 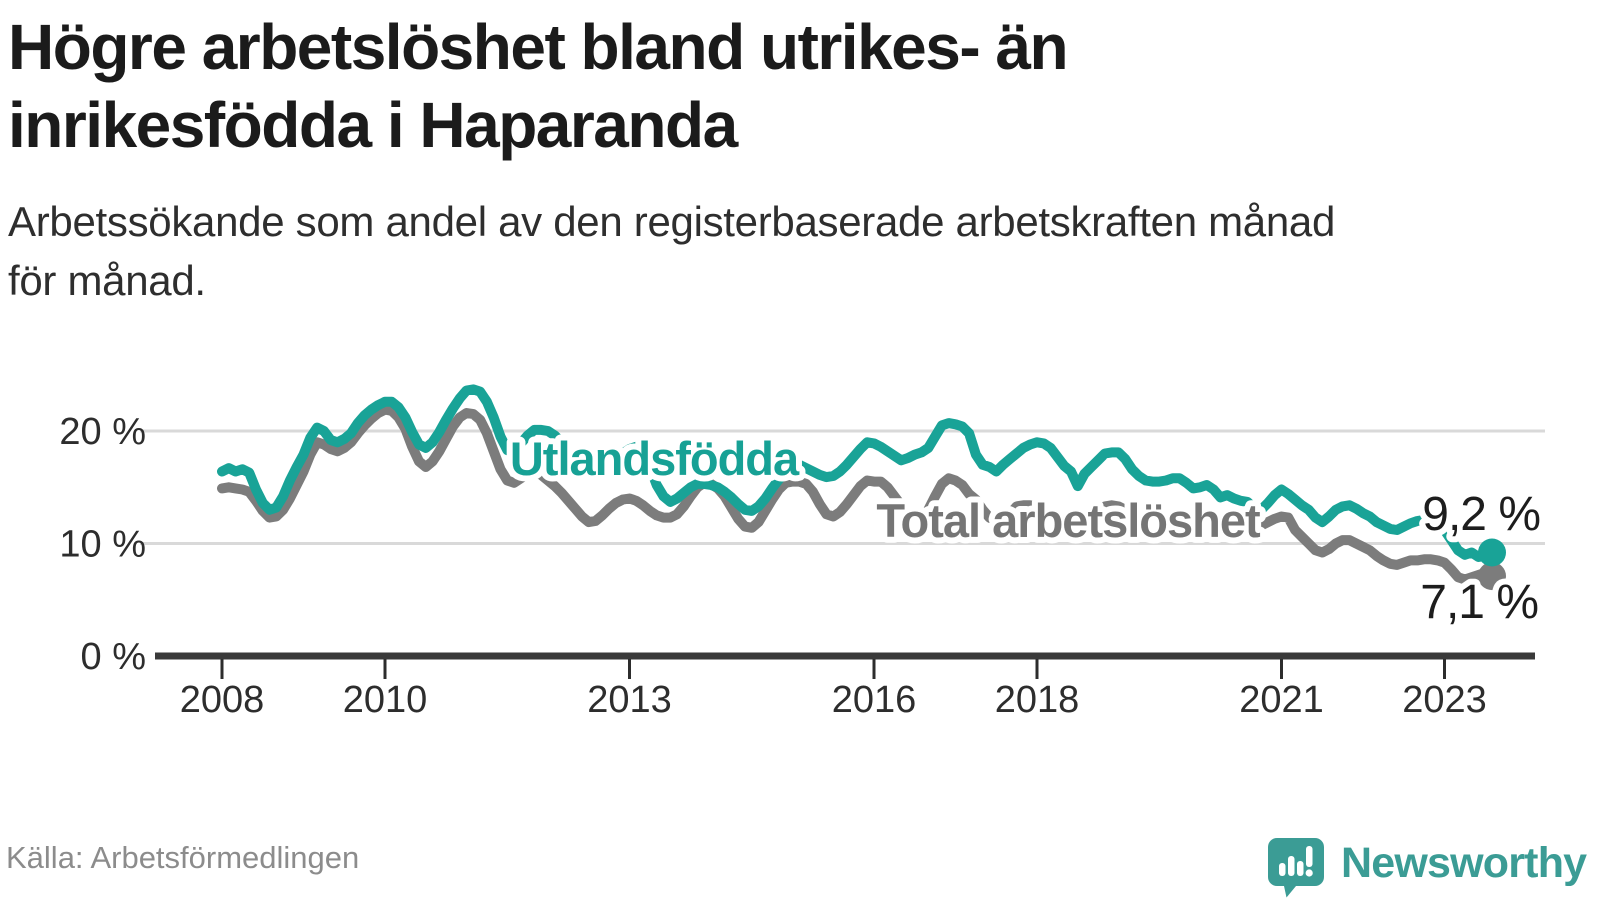 What do you see at coordinates (1492, 576) in the screenshot?
I see `series-end-dot-total` at bounding box center [1492, 576].